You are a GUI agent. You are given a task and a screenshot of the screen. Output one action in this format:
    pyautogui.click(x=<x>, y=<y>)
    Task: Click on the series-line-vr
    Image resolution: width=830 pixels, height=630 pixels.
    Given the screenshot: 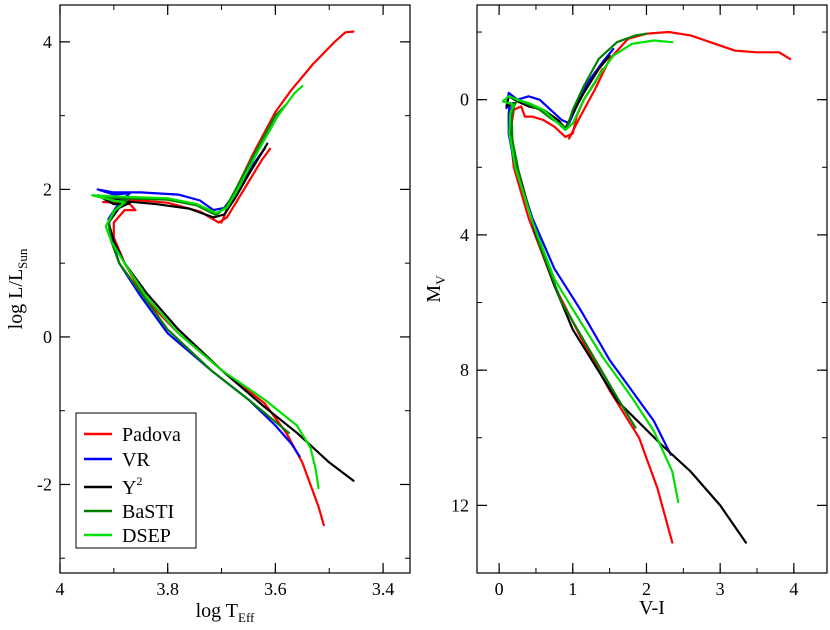 What is the action you would take?
    pyautogui.click(x=588, y=251)
    